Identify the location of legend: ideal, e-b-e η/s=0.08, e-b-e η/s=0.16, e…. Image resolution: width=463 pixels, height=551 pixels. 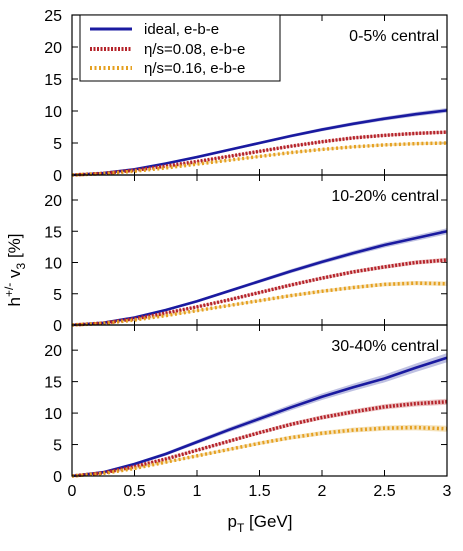
(180, 48).